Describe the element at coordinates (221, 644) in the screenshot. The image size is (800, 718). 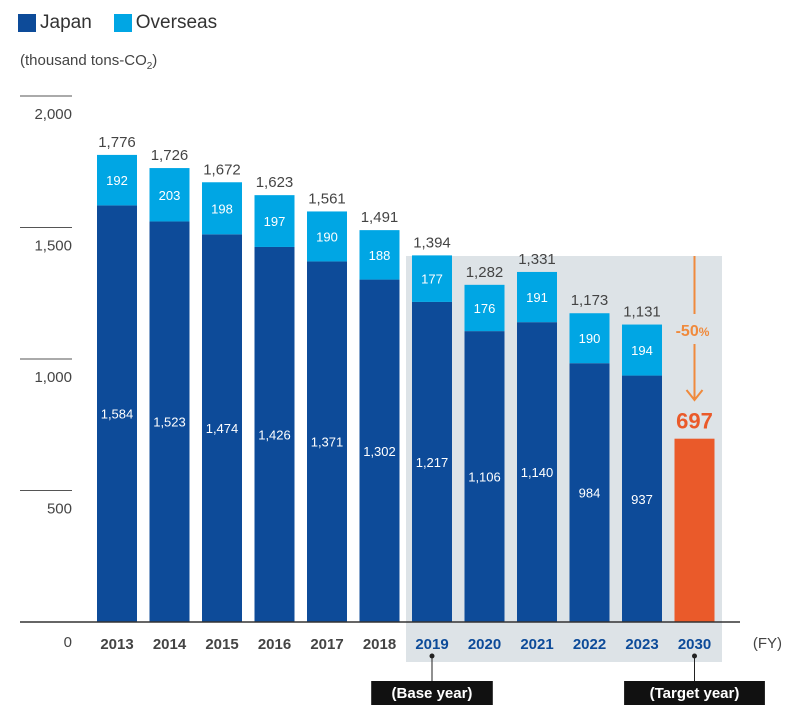
I see `x-tick-label: 2015` at that location.